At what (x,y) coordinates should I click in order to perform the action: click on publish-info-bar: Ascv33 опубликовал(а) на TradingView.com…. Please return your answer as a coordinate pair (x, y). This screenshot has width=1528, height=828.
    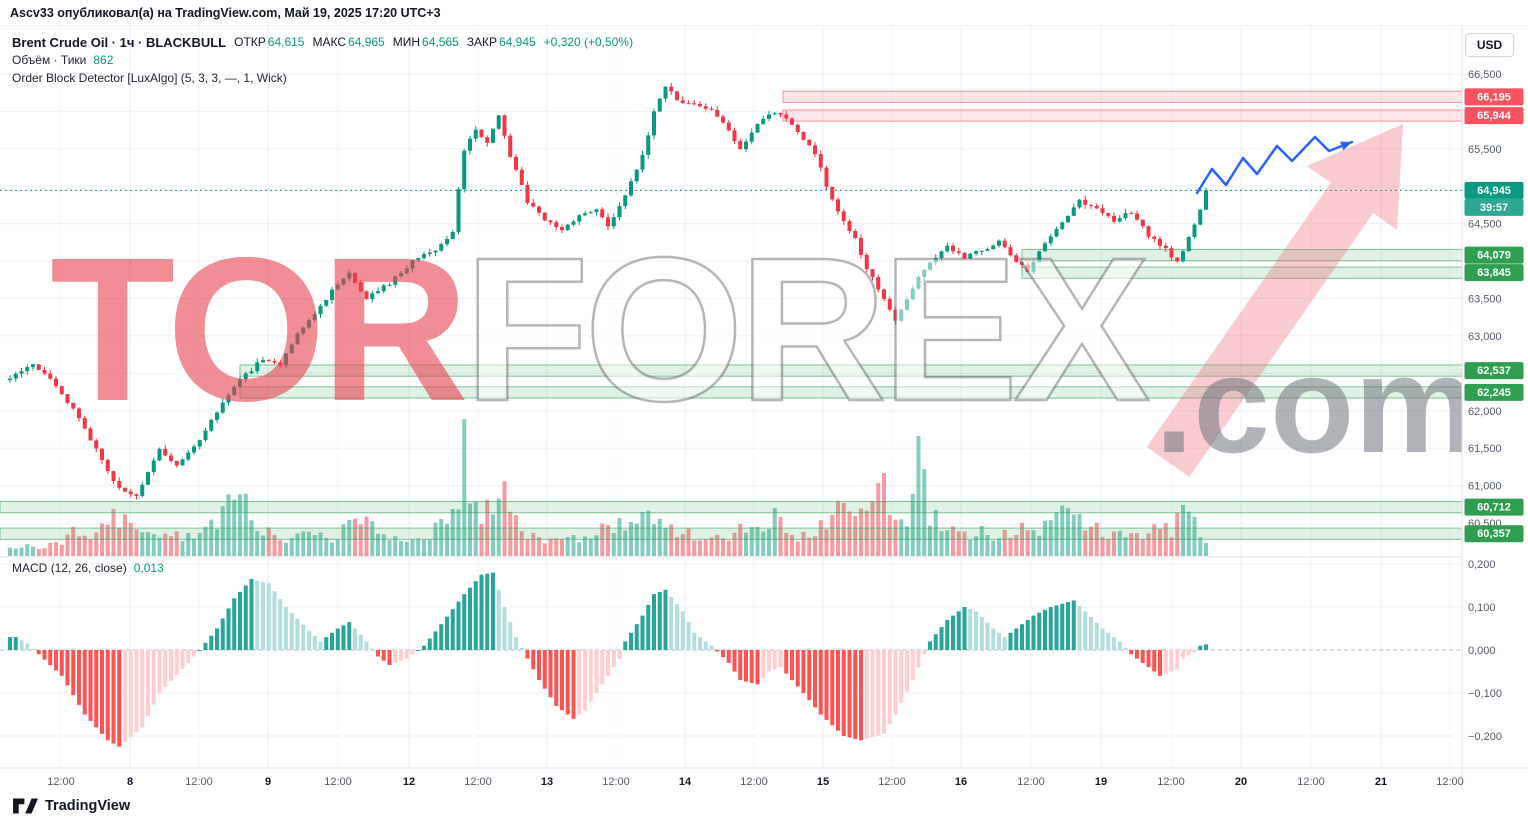
    Looking at the image, I should click on (764, 13).